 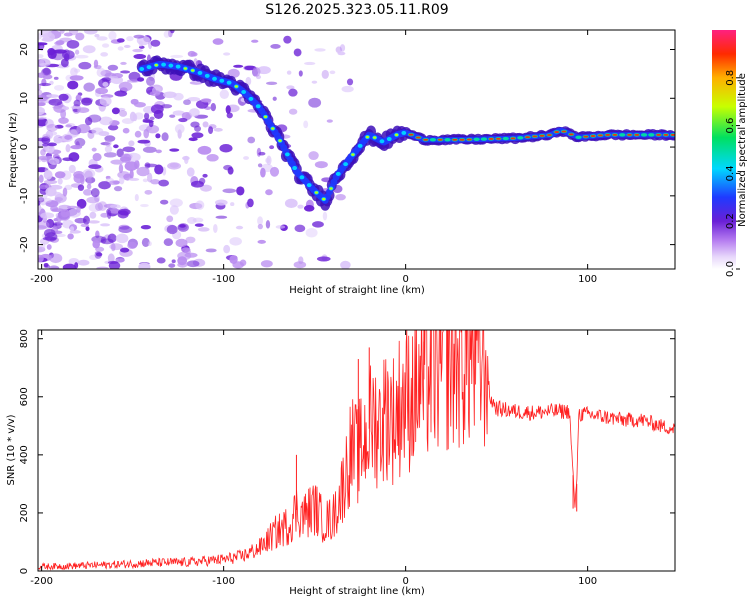 What do you see at coordinates (405, 279) in the screenshot?
I see `x-tick-label: 0` at bounding box center [405, 279].